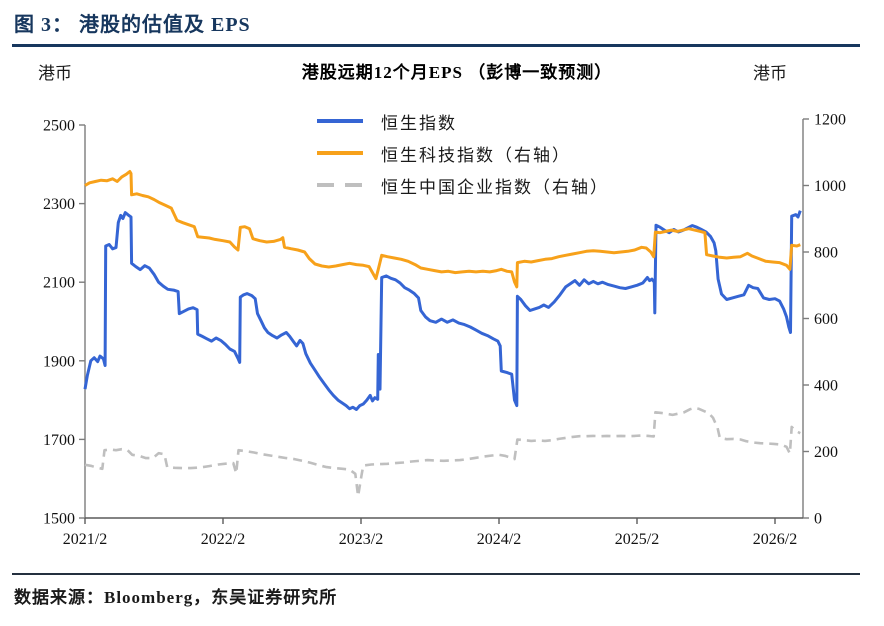 The height and width of the screenshot is (626, 884). Describe the element at coordinates (826, 253) in the screenshot. I see `svg-text: 800` at that location.